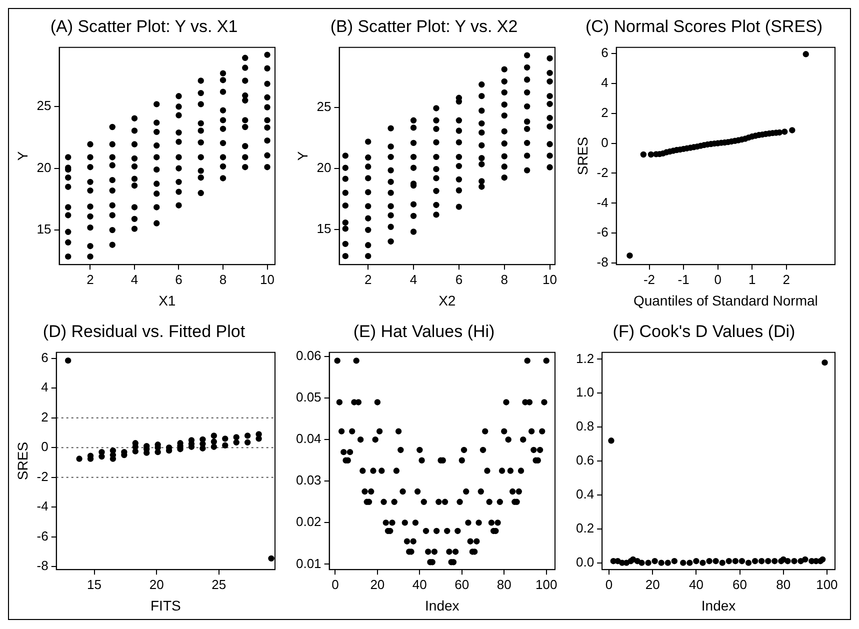 This screenshot has width=859, height=629. Describe the element at coordinates (602, 202) in the screenshot. I see `y-tick-label: -4` at that location.